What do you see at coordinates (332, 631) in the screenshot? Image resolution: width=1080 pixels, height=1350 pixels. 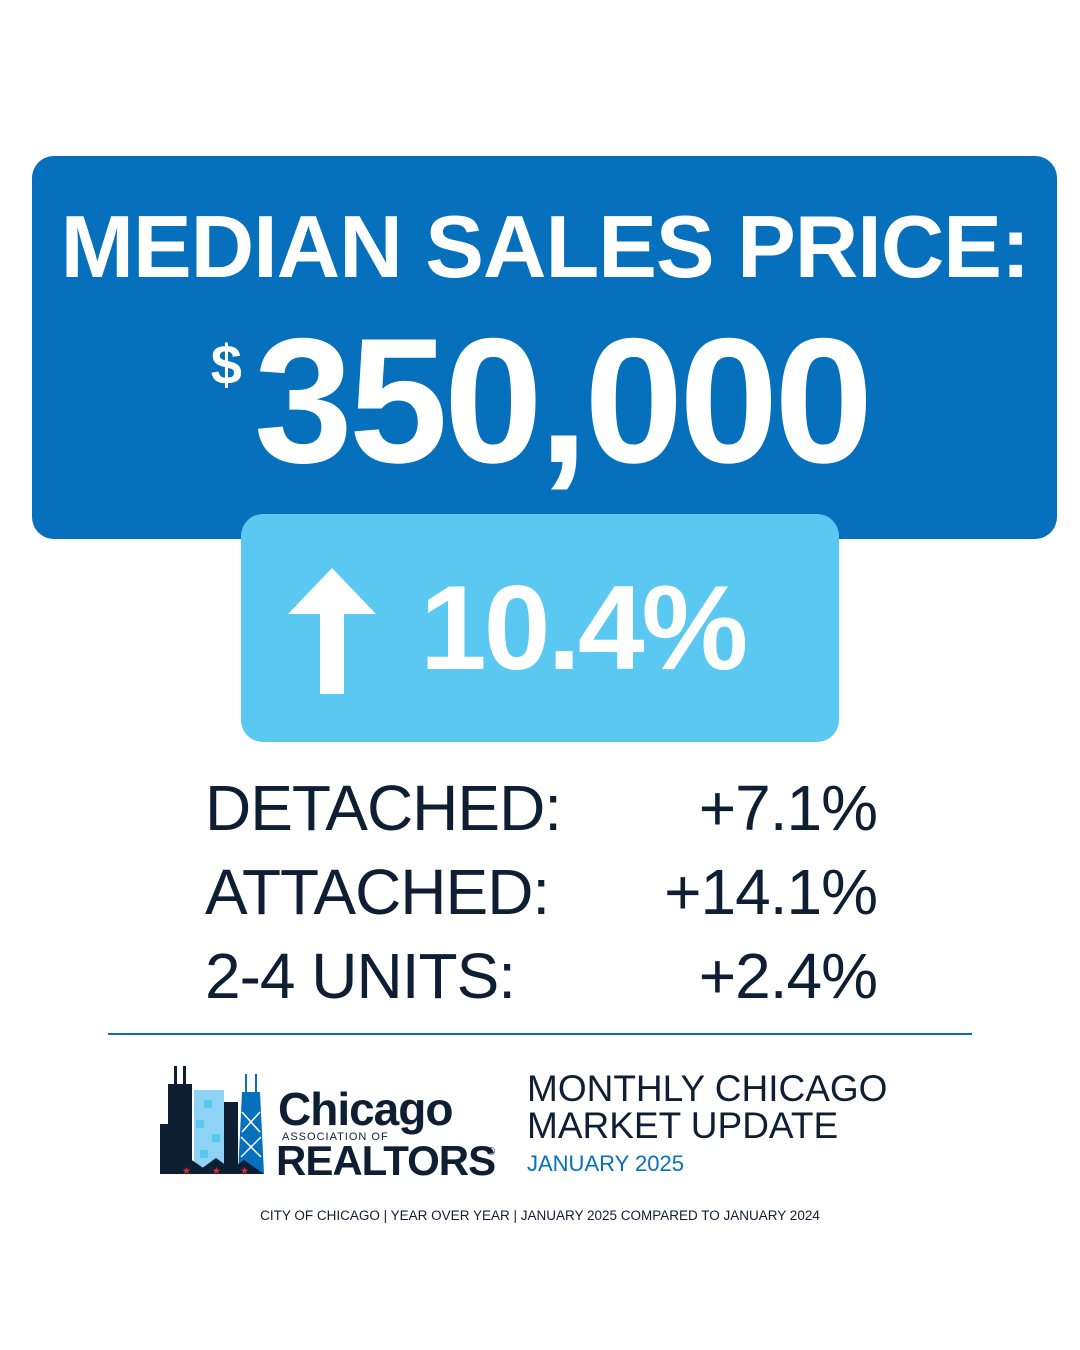 I see `arrow-up-icon` at bounding box center [332, 631].